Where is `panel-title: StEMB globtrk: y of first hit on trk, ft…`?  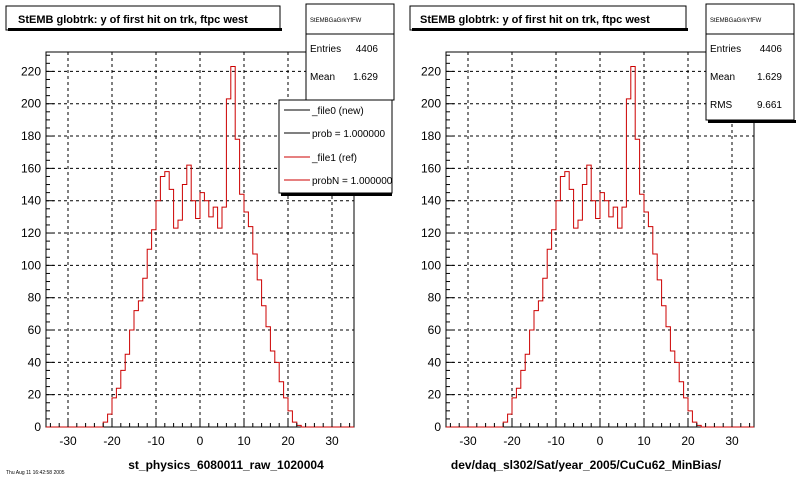 panel-title: StEMB globtrk: y of first hit on trk, ft… is located at coordinates (133, 20).